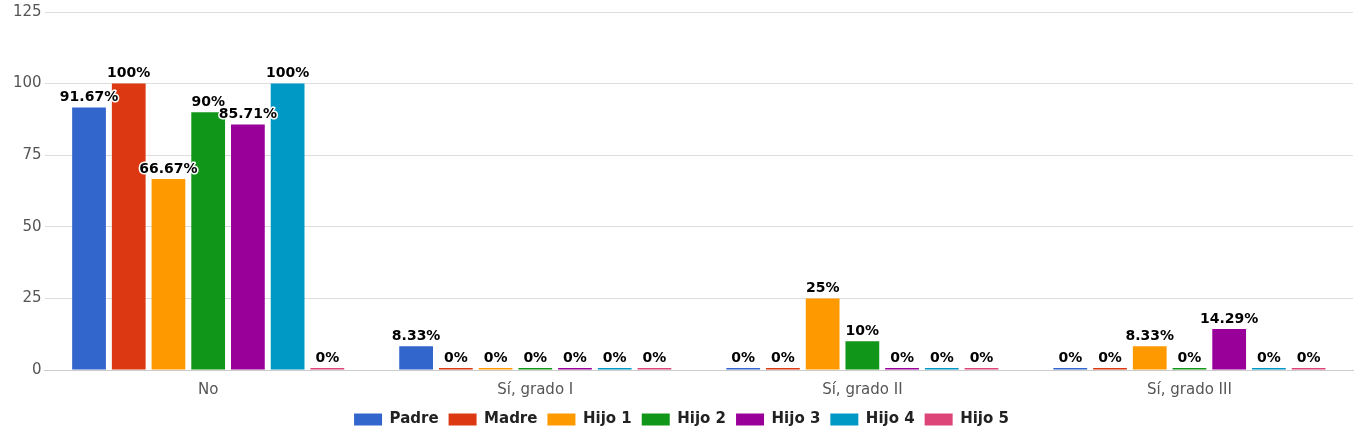 The height and width of the screenshot is (441, 1363). What do you see at coordinates (1189, 388) in the screenshot?
I see `x-tick-label: Sí, grado III` at bounding box center [1189, 388].